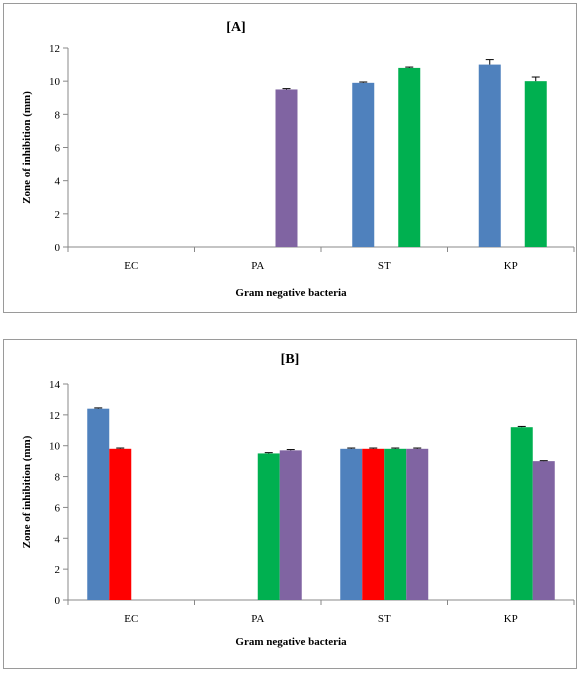 This screenshot has width=581, height=678. I want to click on chart-a-x-tick-label: EC, so click(131, 266).